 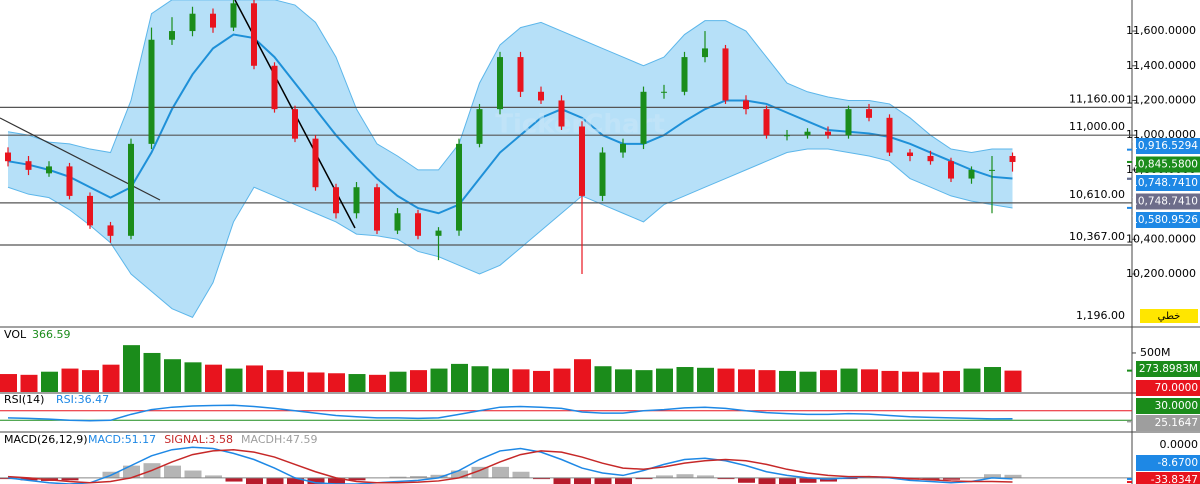 What do you see at coordinates (1176, 406) in the screenshot?
I see `level-label: 30.0000` at bounding box center [1176, 406].